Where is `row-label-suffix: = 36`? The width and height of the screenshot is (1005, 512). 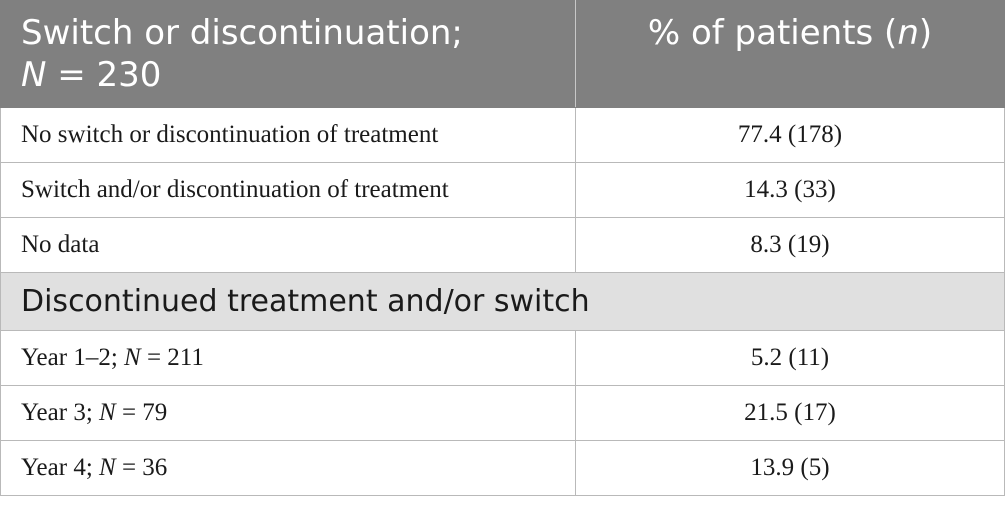
row-label-suffix: = 36 is located at coordinates (141, 467).